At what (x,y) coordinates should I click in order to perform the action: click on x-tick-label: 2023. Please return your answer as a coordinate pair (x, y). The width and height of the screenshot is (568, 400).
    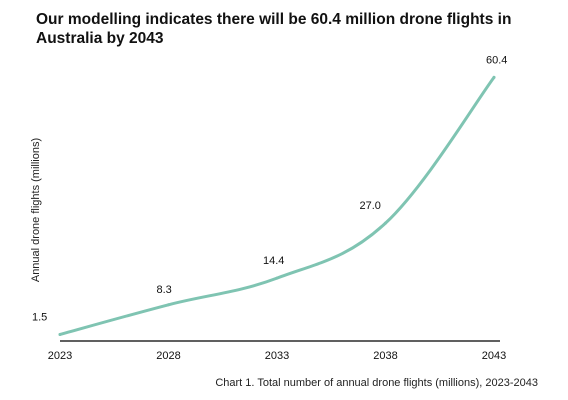
    Looking at the image, I should click on (60, 356).